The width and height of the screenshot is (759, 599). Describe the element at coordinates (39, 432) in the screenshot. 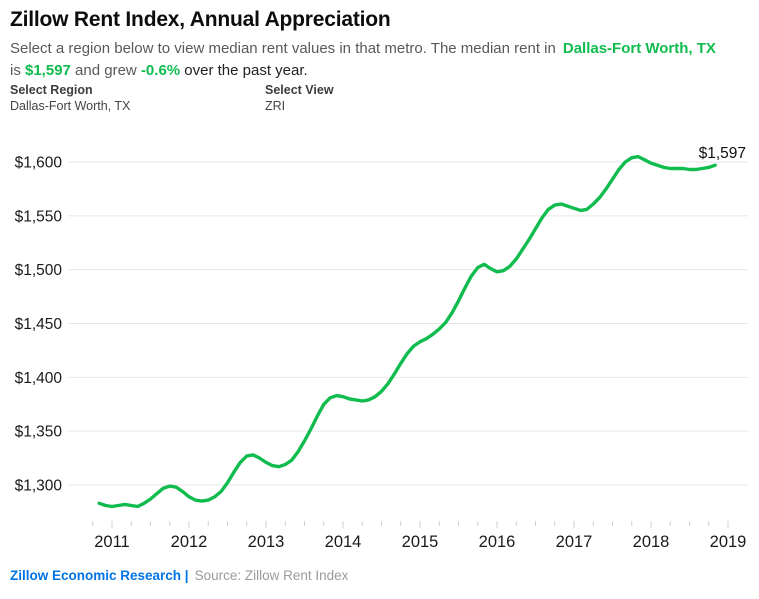

I see `y-axis-tick-label: $1,350` at that location.